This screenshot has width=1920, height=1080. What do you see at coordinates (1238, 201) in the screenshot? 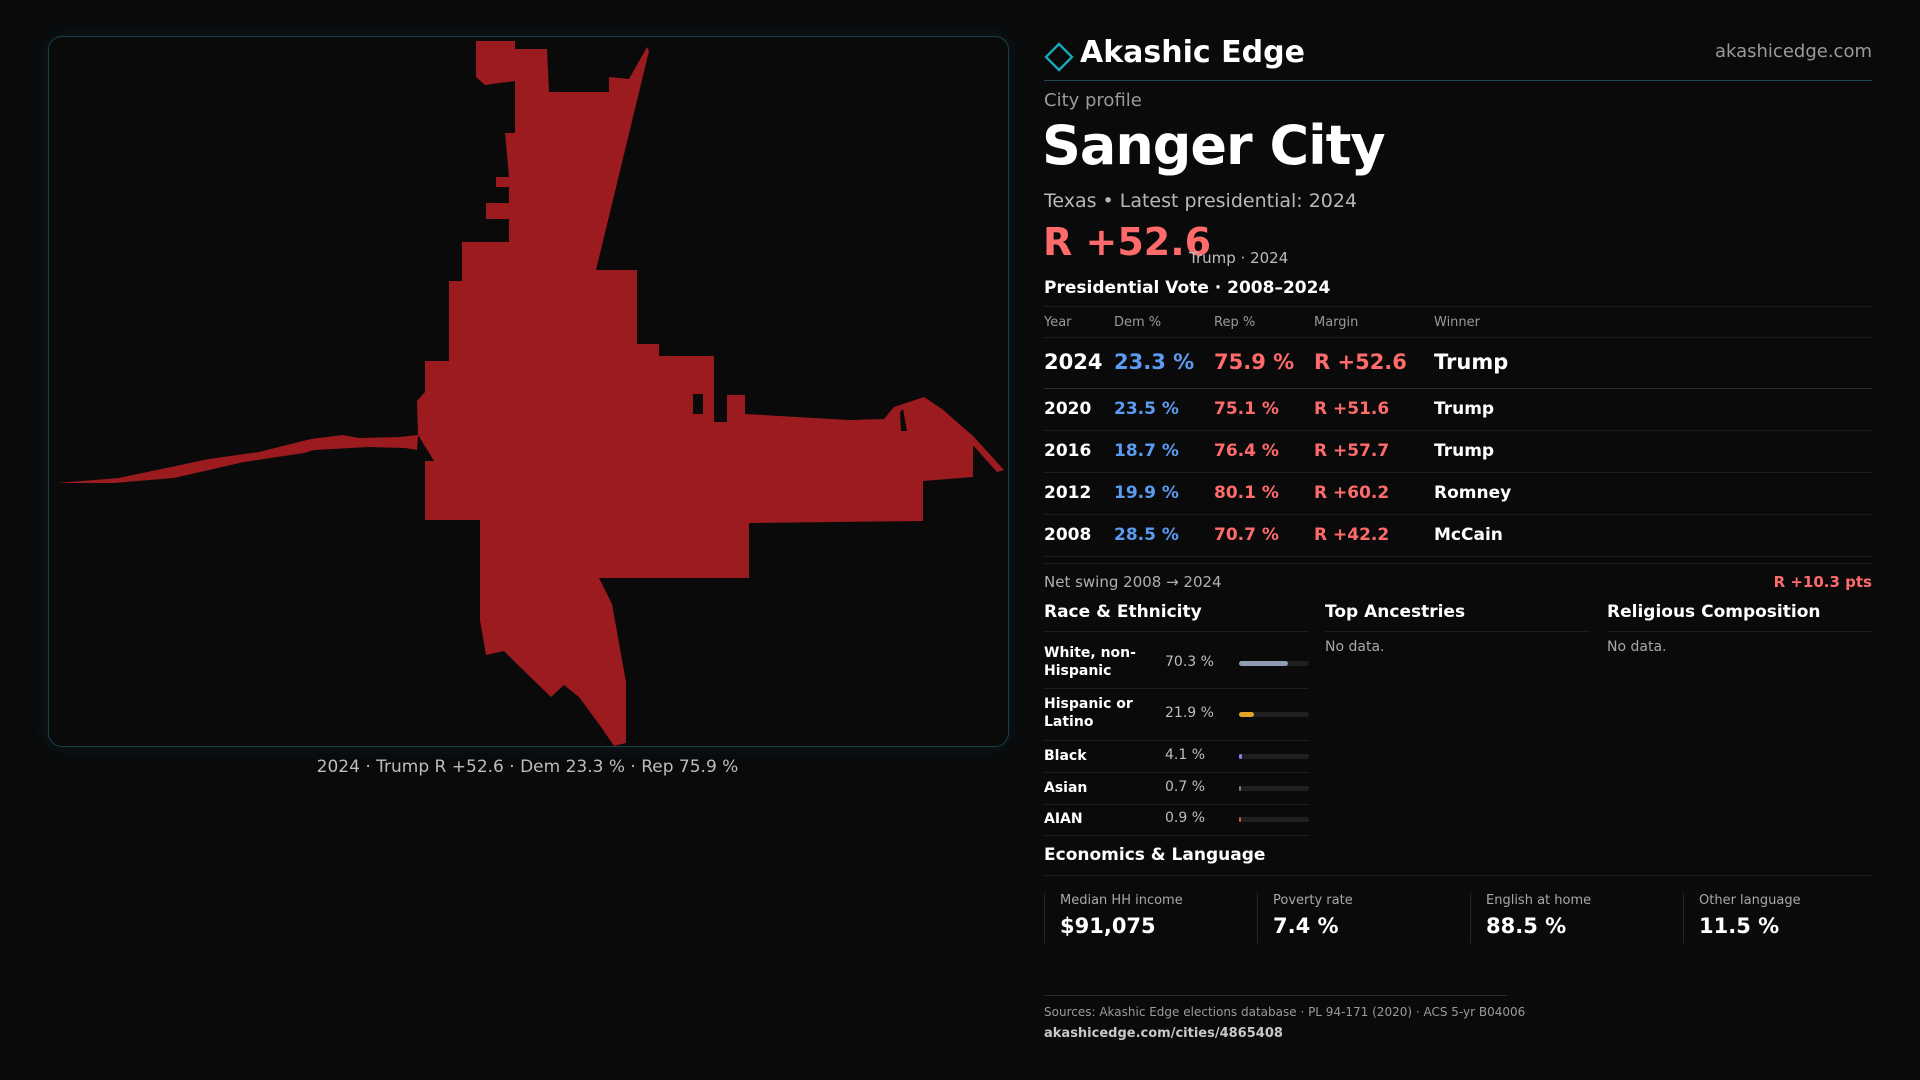
I see `latest-election: Latest presidential: 2024` at bounding box center [1238, 201].